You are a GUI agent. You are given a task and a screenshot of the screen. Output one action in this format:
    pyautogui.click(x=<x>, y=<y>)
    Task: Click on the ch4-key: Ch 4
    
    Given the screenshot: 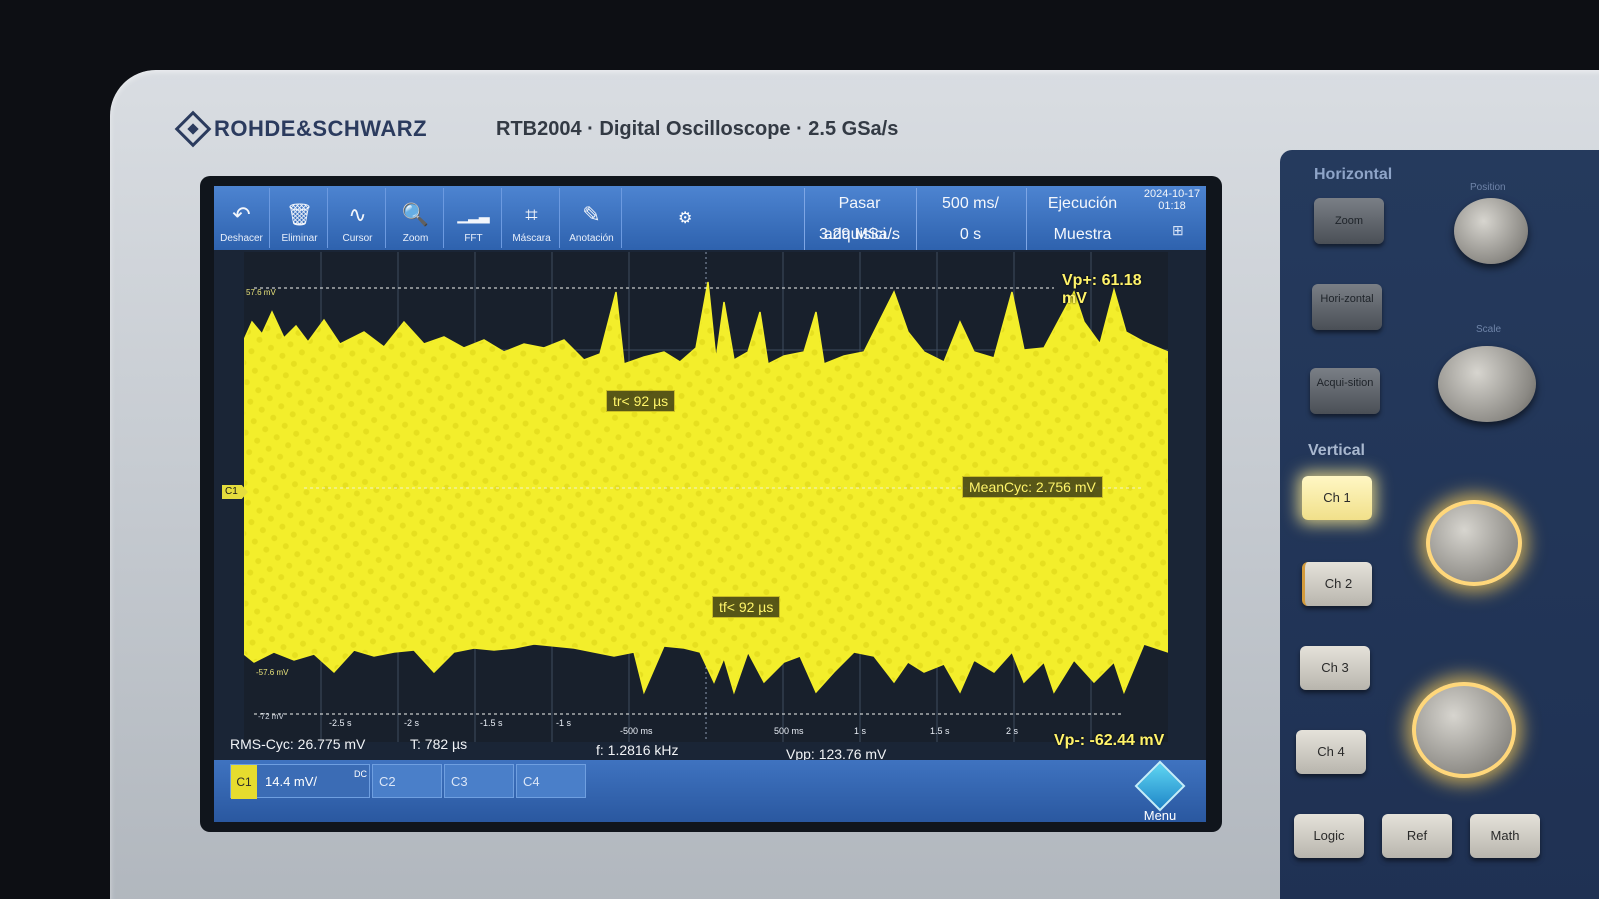 What is the action you would take?
    pyautogui.click(x=1331, y=752)
    